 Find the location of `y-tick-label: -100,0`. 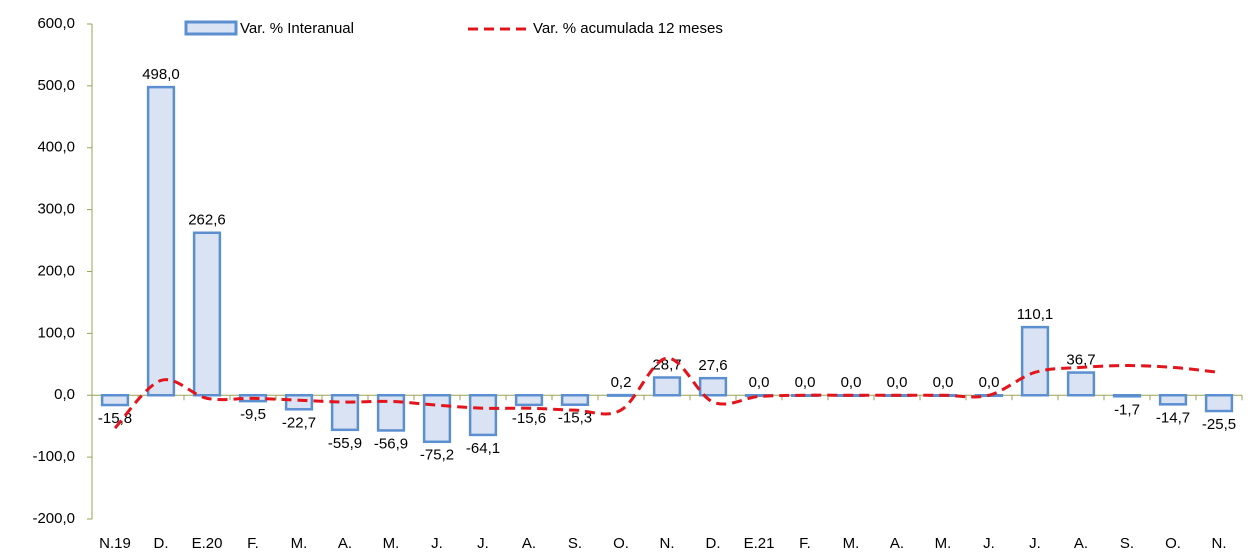

y-tick-label: -100,0 is located at coordinates (53, 456).